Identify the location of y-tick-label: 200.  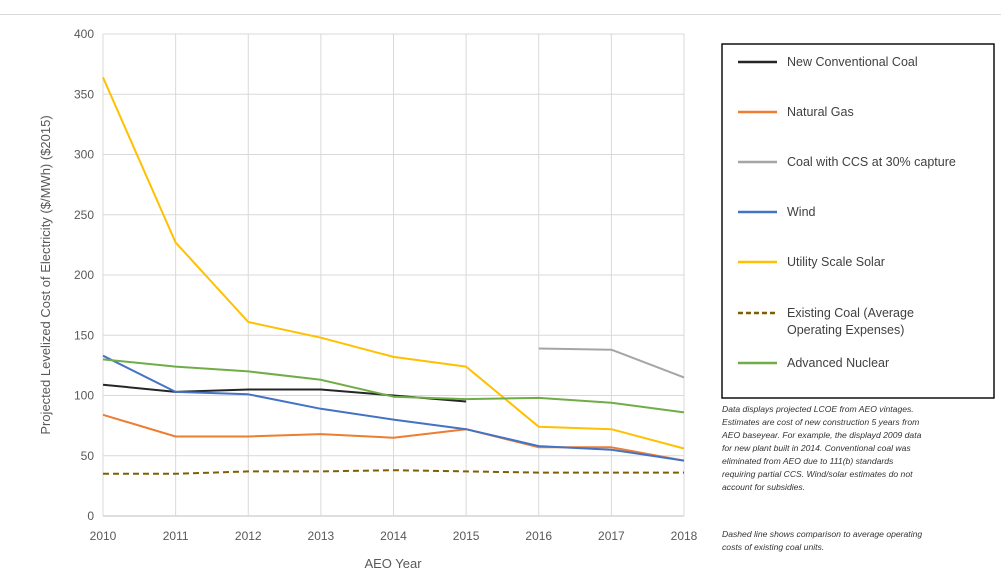
(84, 275).